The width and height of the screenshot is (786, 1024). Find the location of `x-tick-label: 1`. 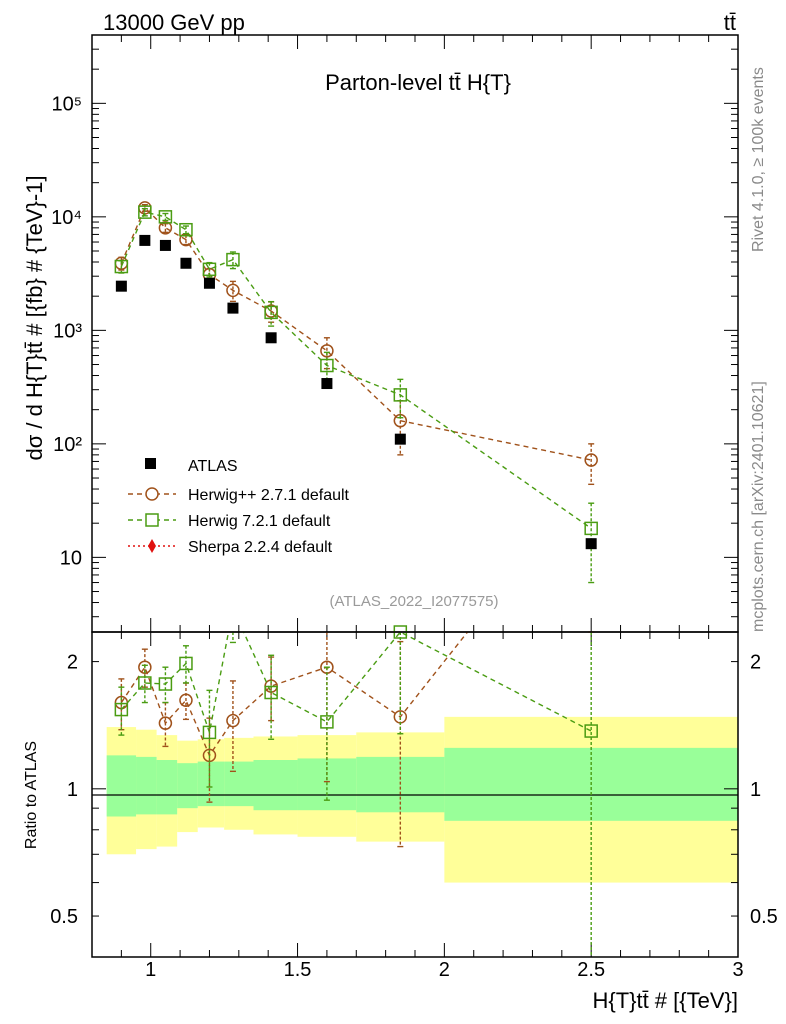

x-tick-label: 1 is located at coordinates (150, 970).